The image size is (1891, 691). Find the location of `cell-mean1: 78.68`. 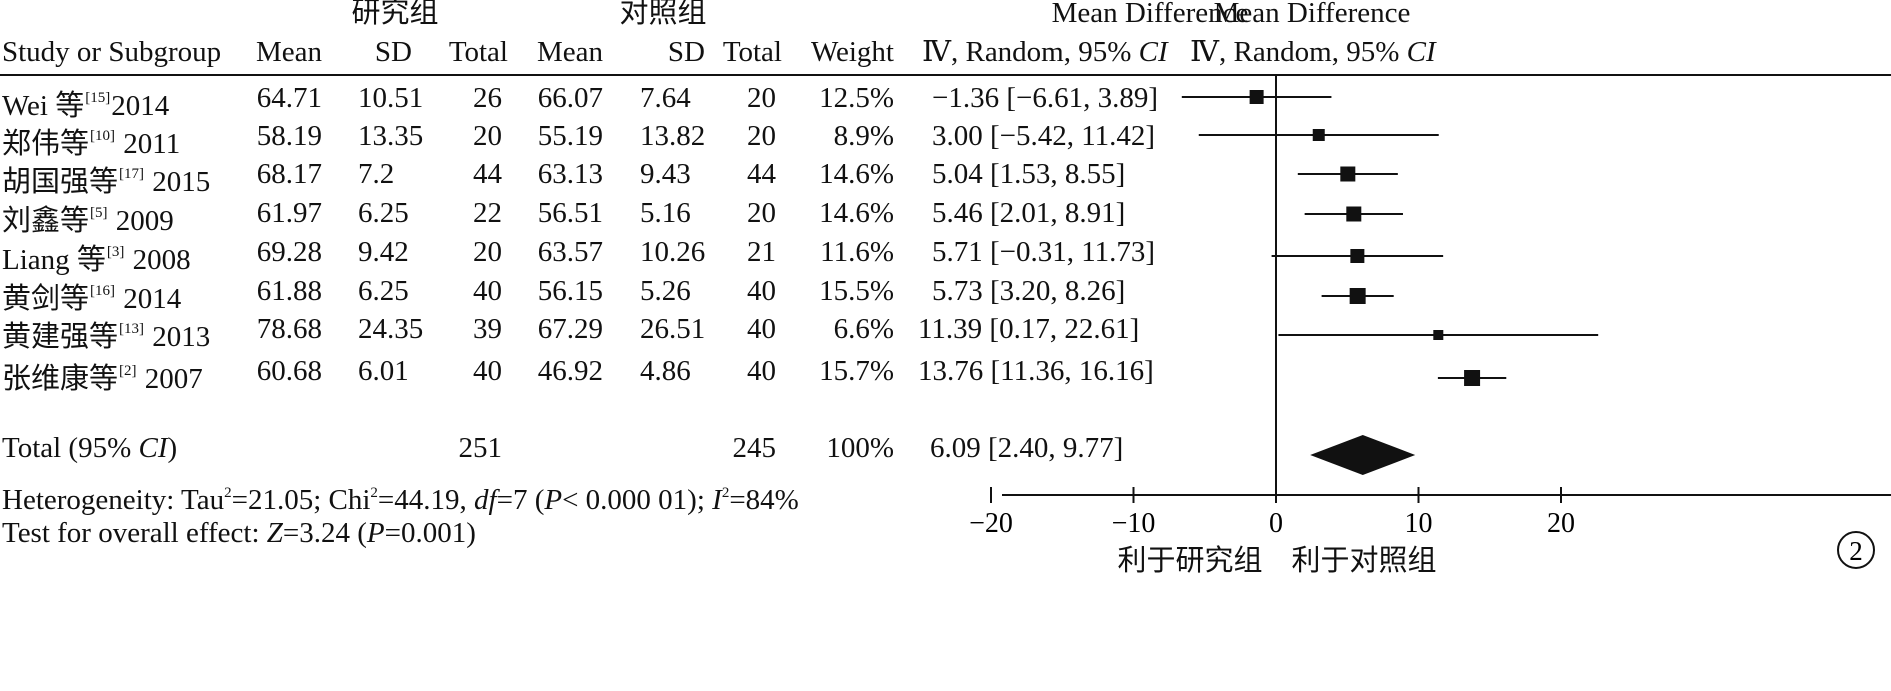

cell-mean1: 78.68 is located at coordinates (289, 329).